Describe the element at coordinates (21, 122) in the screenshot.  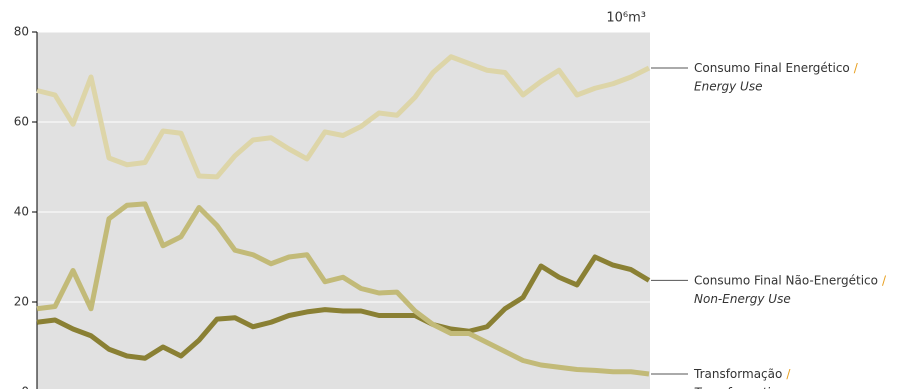
I see `y-tick-label: 60` at that location.